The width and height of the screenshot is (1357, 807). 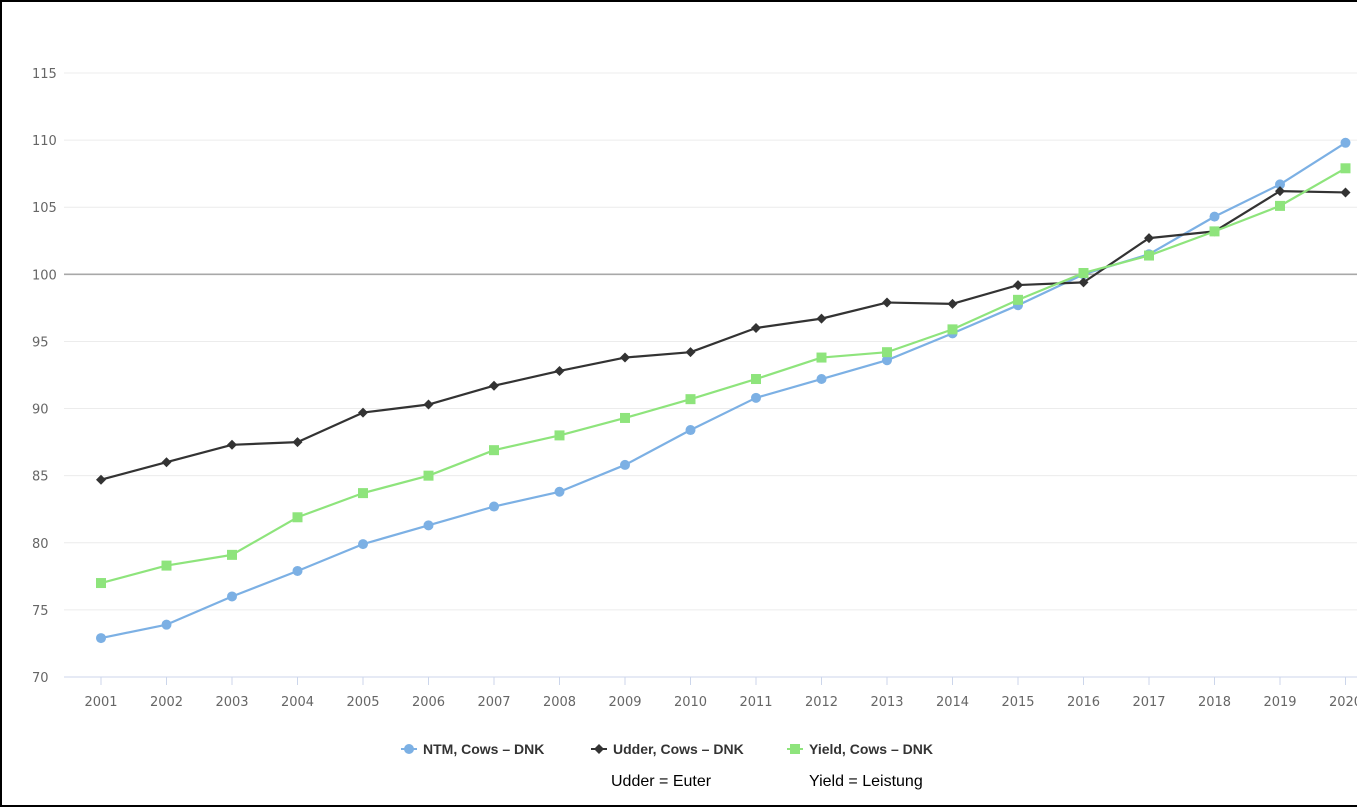 I want to click on x-tick-label: 2011, so click(x=755, y=702).